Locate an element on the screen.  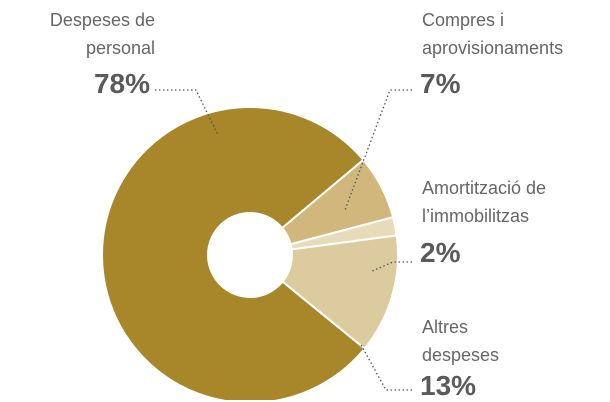
slice-label: Despeses de personal is located at coordinates (102, 34).